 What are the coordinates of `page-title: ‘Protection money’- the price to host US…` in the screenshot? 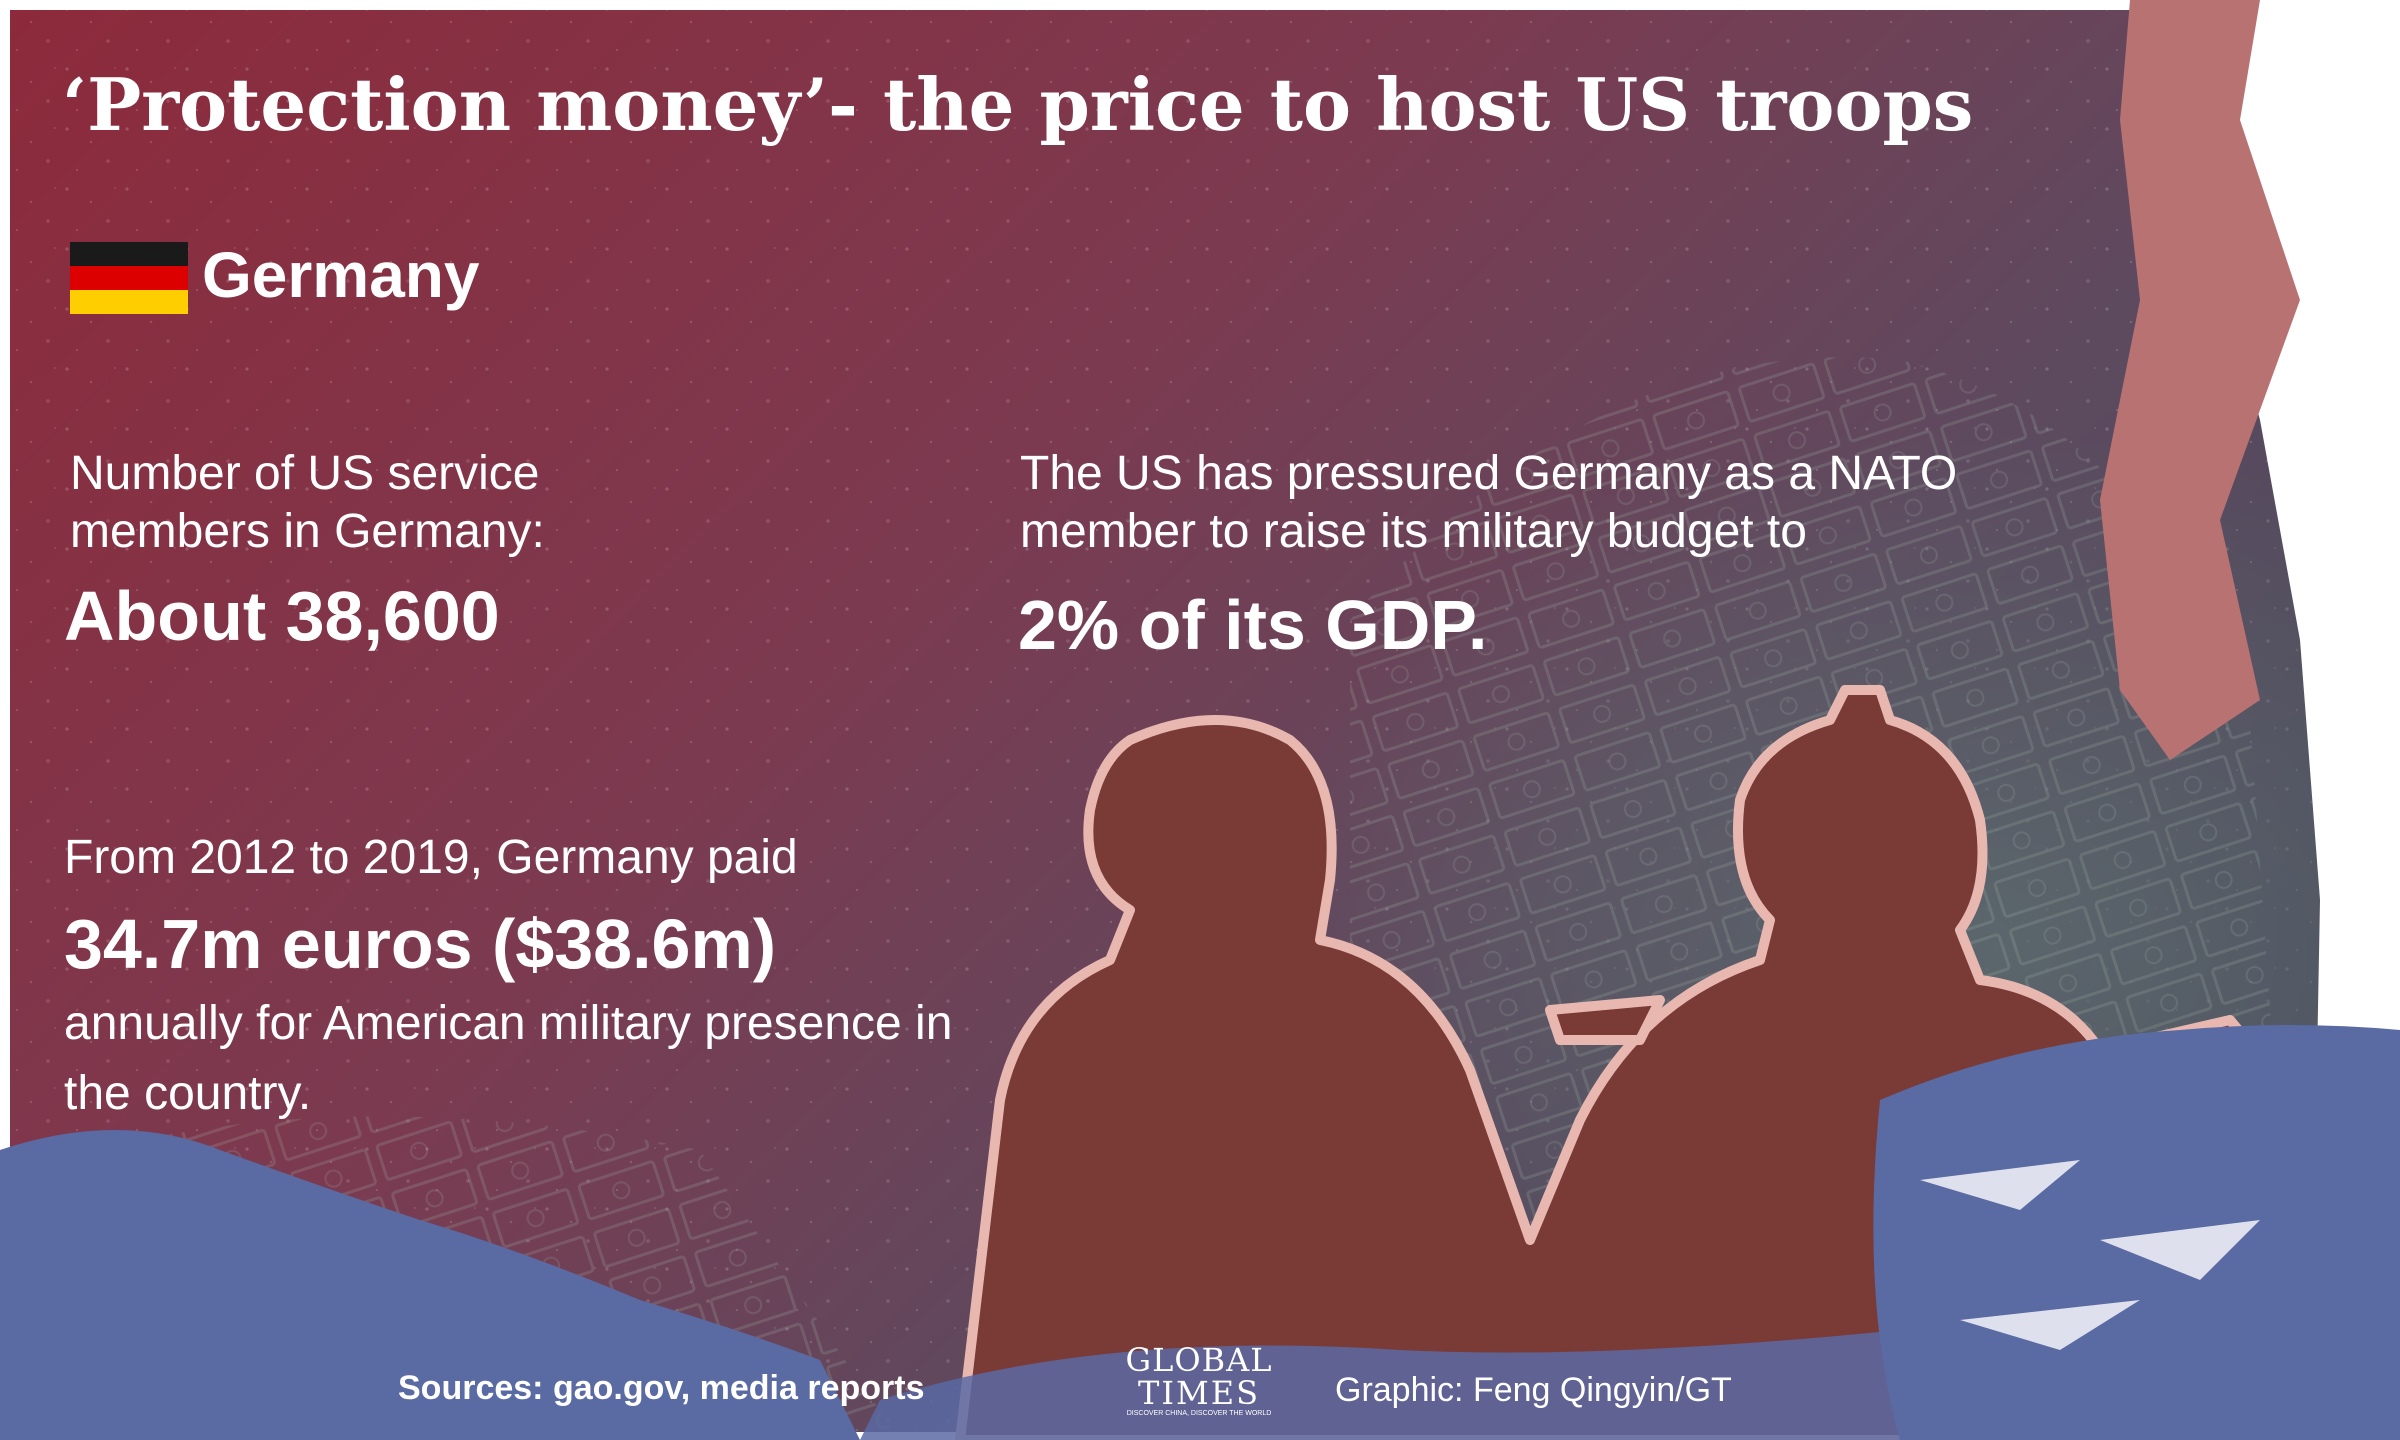 It's located at (1018, 104).